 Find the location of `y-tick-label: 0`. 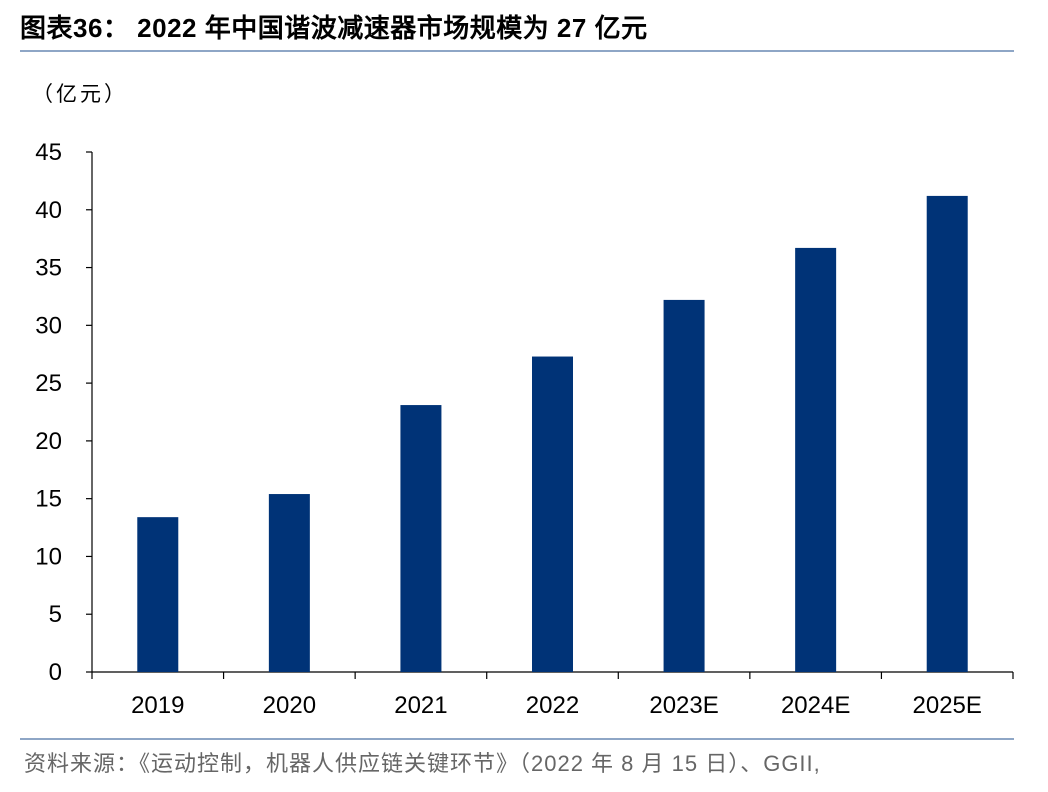

y-tick-label: 0 is located at coordinates (55, 672).